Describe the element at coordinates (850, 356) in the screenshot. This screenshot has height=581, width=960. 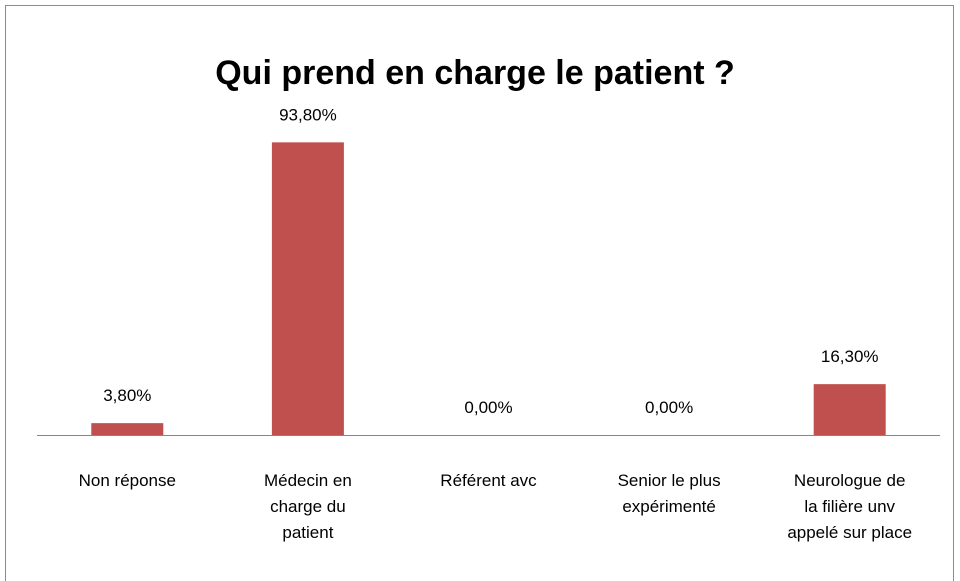
I see `data-label: 16,30%` at that location.